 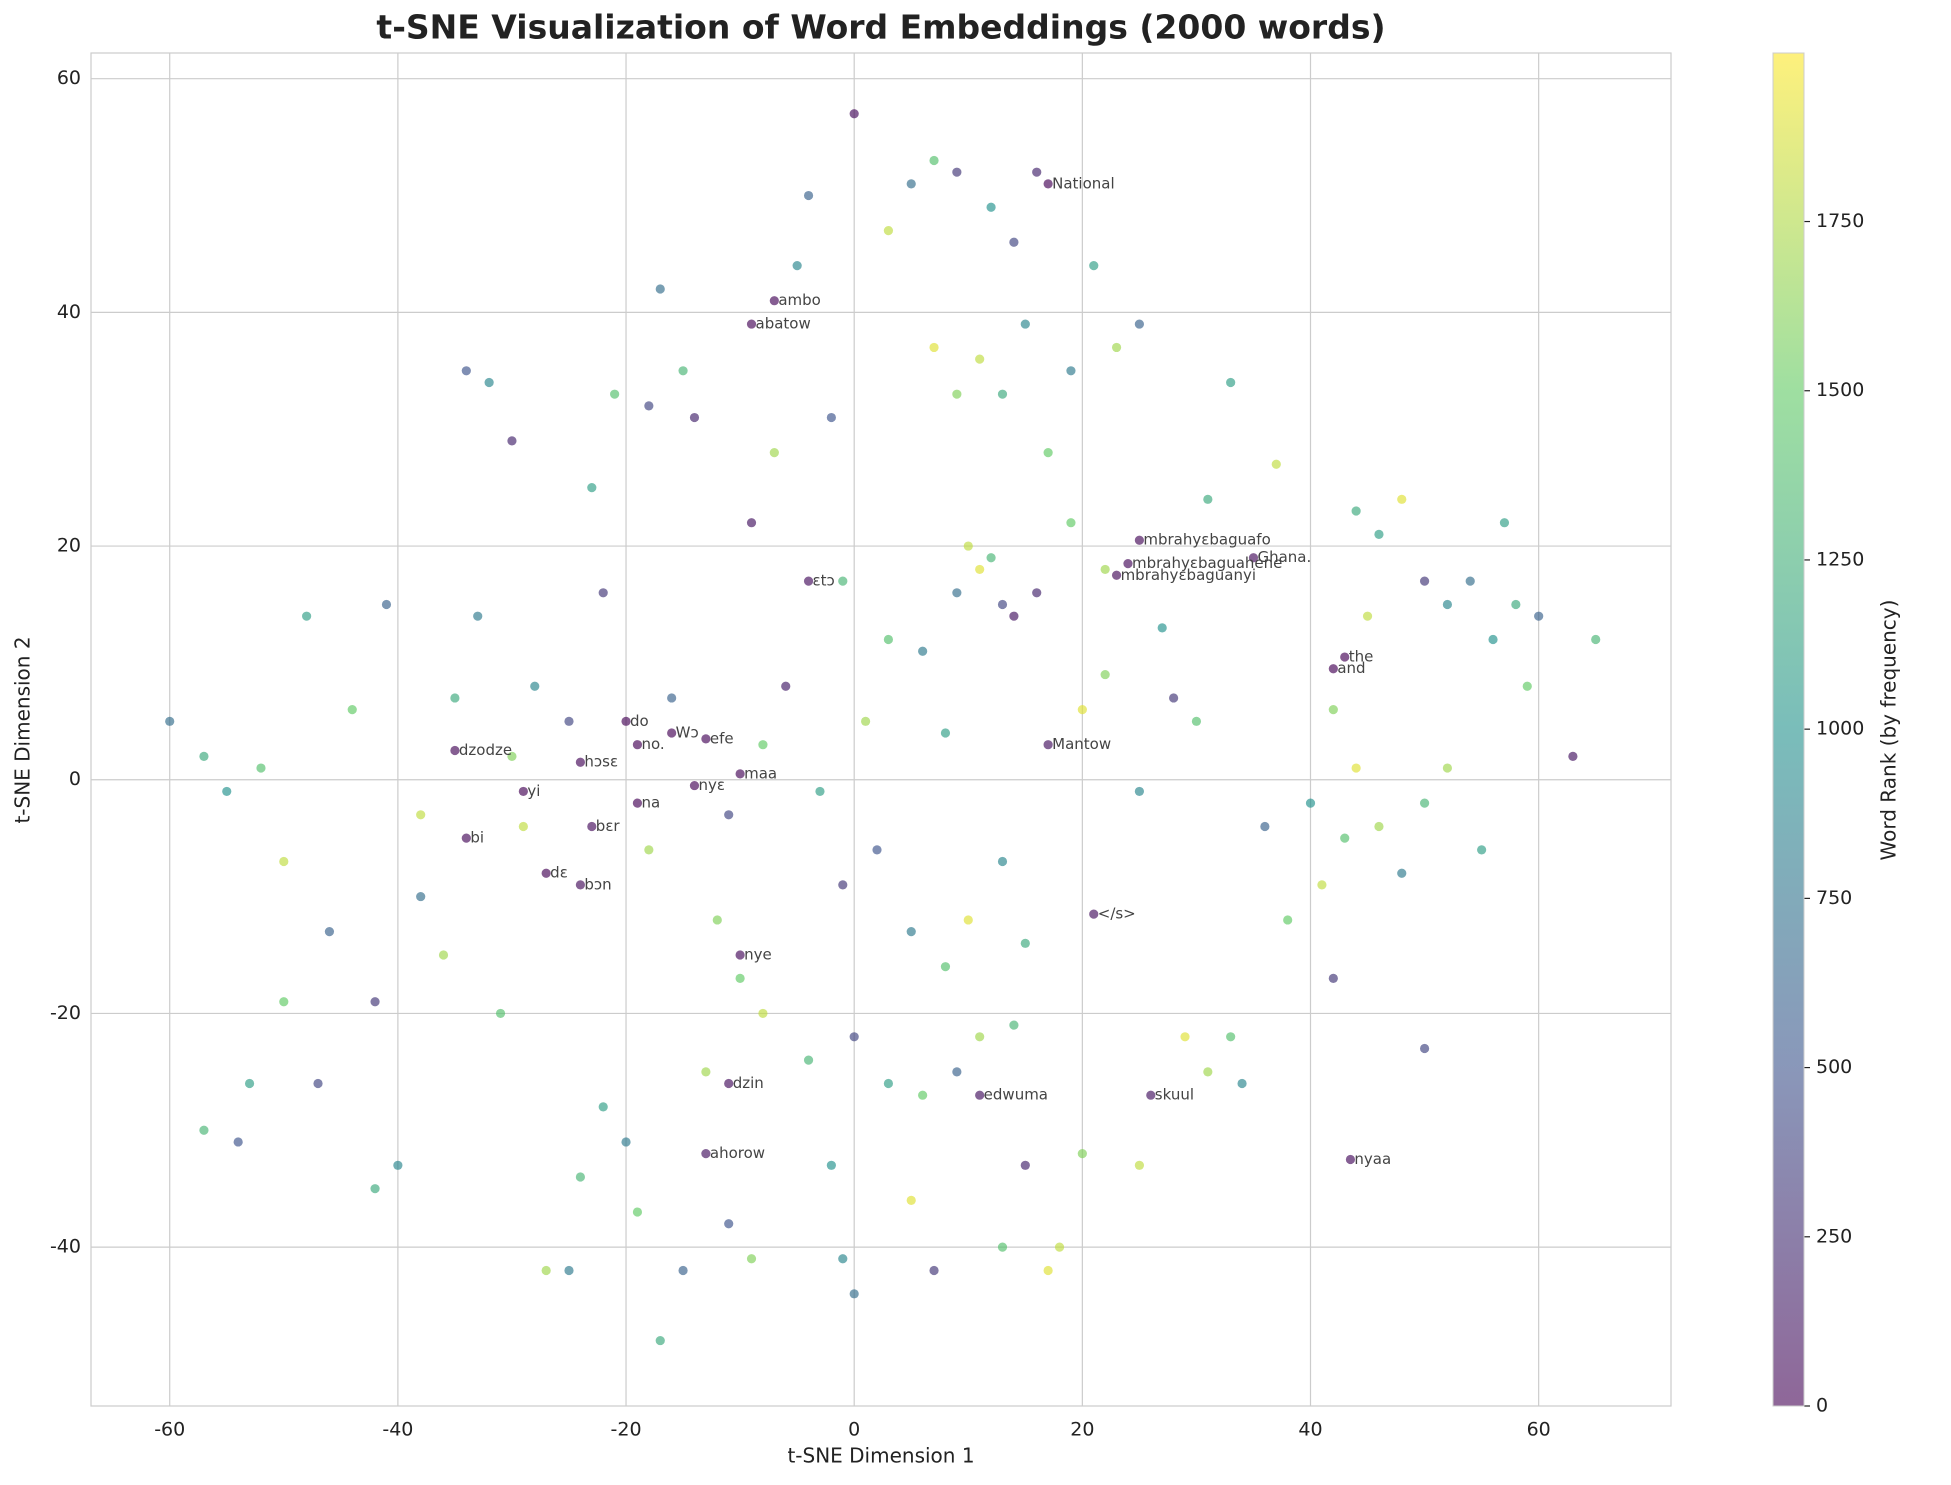 What do you see at coordinates (1188, 575) in the screenshot?
I see `annotation: mbrahyɛbaguanyi` at bounding box center [1188, 575].